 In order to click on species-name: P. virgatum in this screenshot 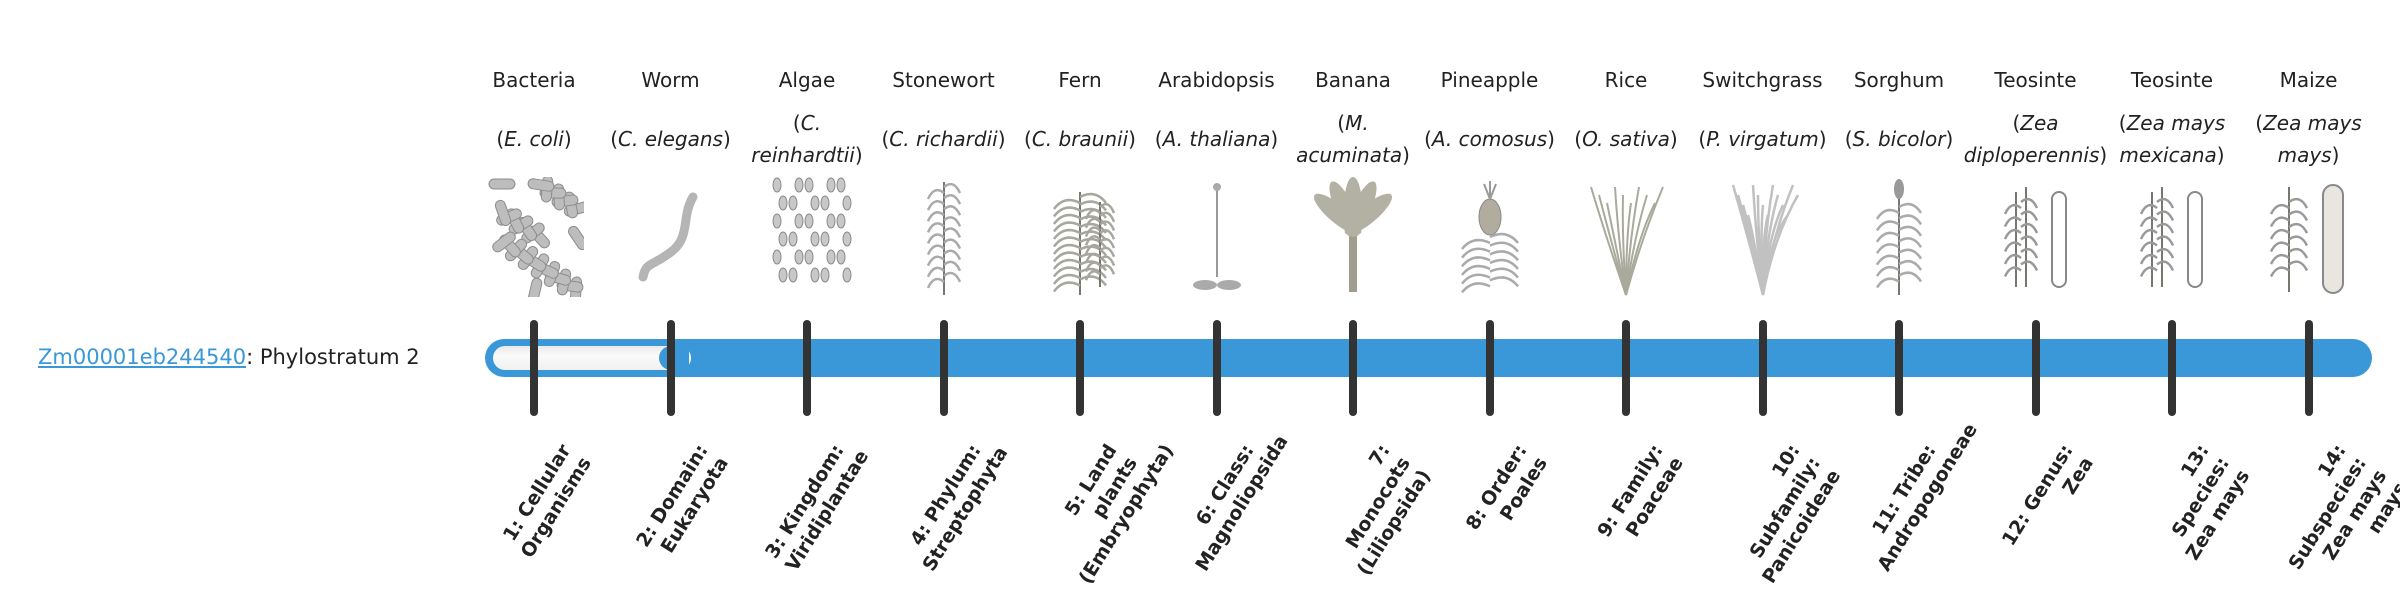, I will do `click(1762, 139)`.